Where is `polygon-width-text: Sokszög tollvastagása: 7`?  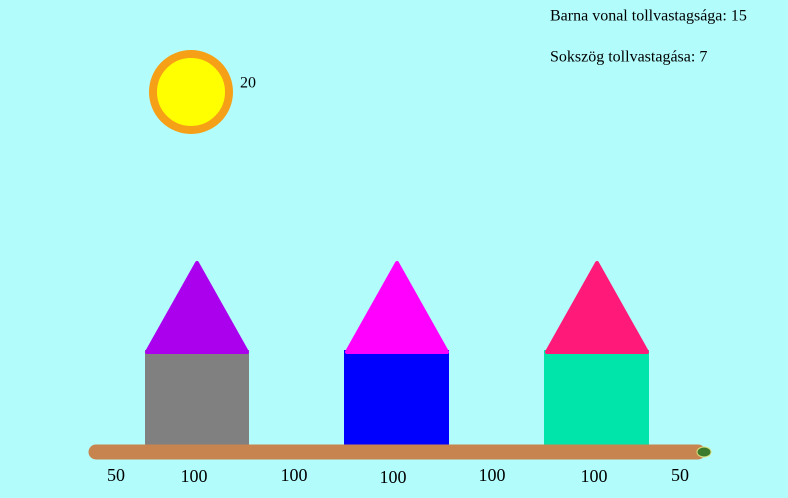
polygon-width-text: Sokszög tollvastagása: 7 is located at coordinates (628, 57).